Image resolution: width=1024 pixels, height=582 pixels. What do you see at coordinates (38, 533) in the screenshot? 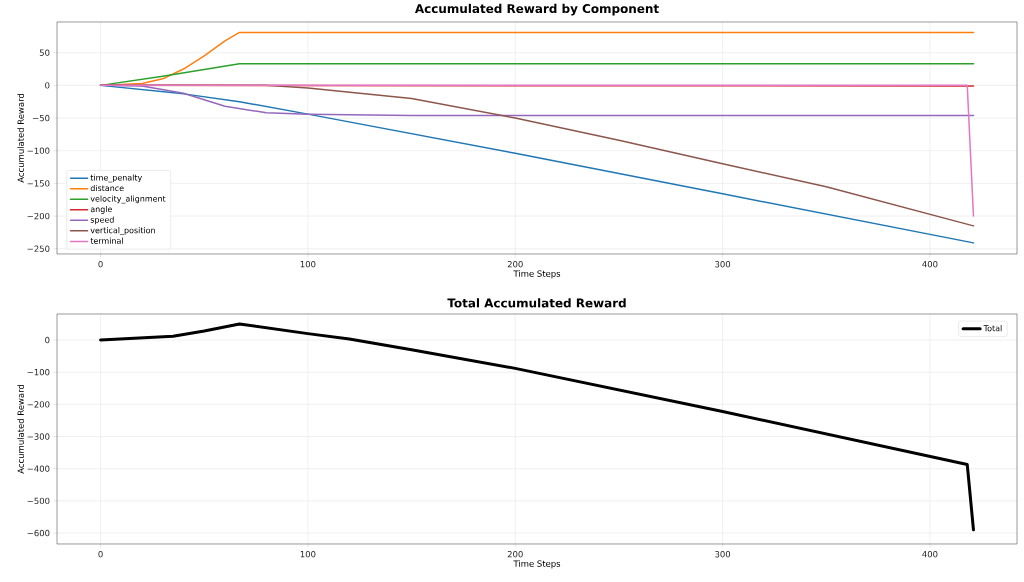
I see `y-tick-label: −600` at bounding box center [38, 533].